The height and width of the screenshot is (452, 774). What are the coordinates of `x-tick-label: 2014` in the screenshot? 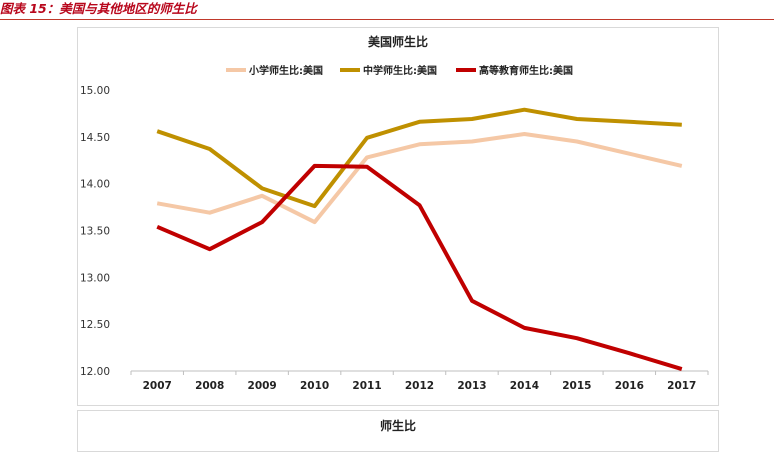 It's located at (524, 386).